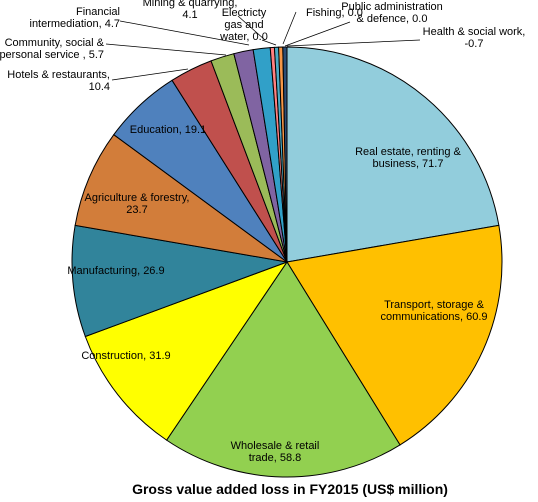 Image resolution: width=538 pixels, height=502 pixels. Describe the element at coordinates (392, 7) in the screenshot. I see `slice-label-line: Public administration` at that location.